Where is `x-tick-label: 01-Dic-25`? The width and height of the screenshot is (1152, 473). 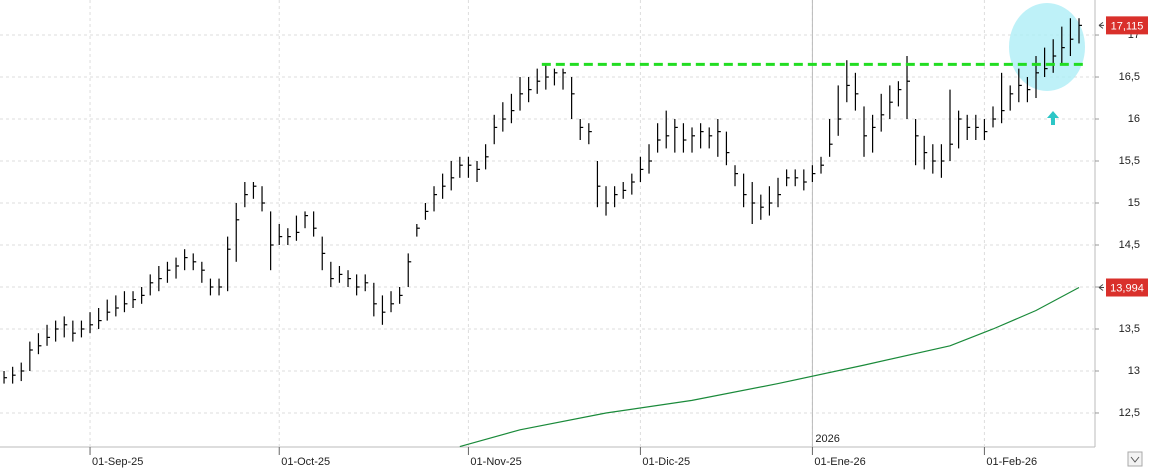
x-tick-label: 01-Dic-25 is located at coordinates (666, 462).